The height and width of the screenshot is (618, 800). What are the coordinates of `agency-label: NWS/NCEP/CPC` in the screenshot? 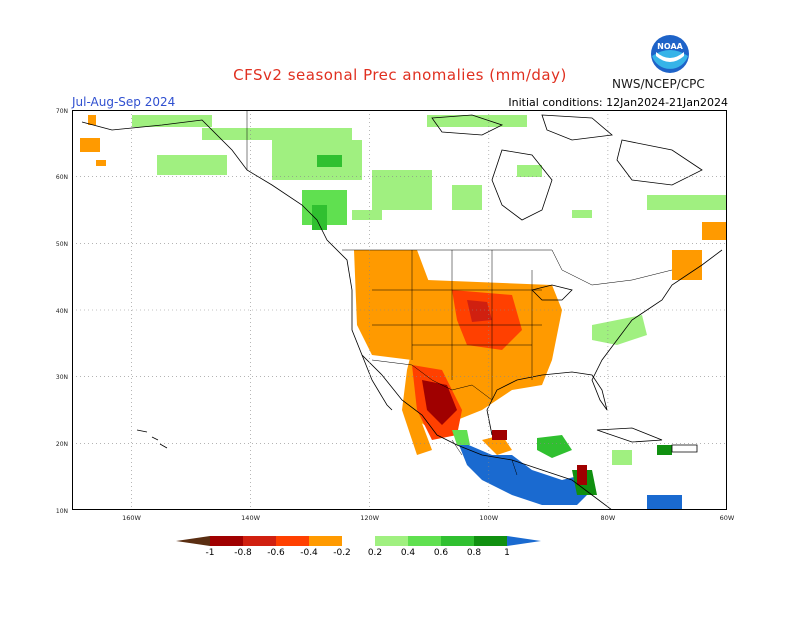 It's located at (658, 84).